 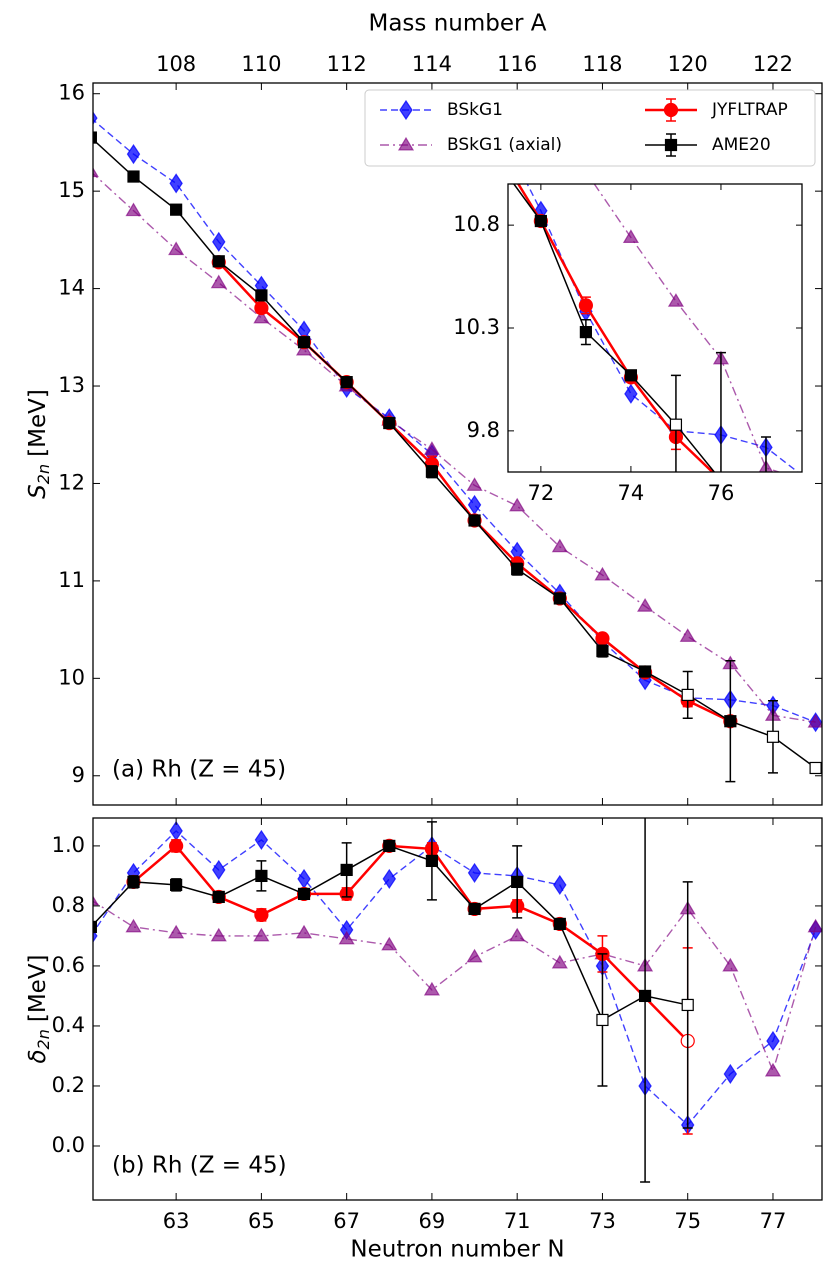 I want to click on y-tick-label: 10.3, so click(x=476, y=327).